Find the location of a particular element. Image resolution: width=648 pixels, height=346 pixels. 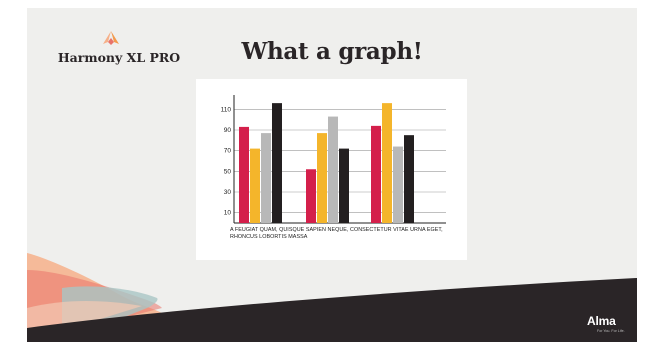

y-tick-label: 110 is located at coordinates (226, 109).